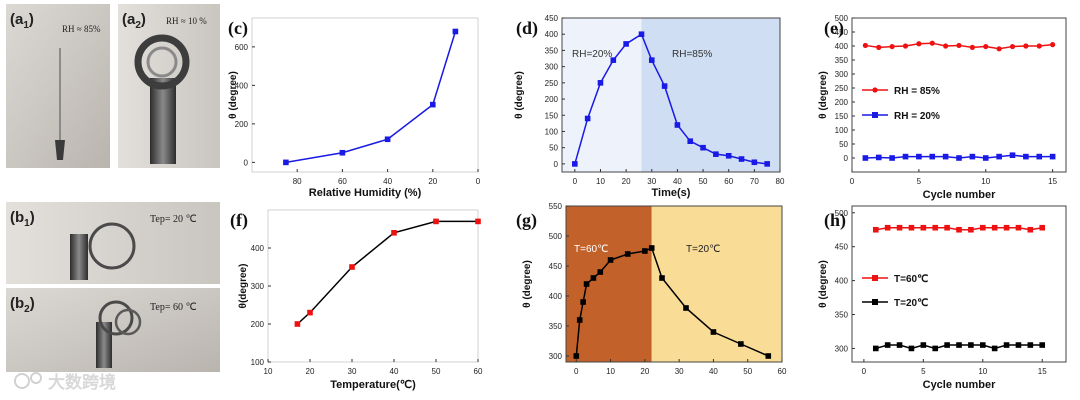 Image resolution: width=1080 pixels, height=400 pixels. I want to click on y-tick-label-9: 450, so click(842, 32).